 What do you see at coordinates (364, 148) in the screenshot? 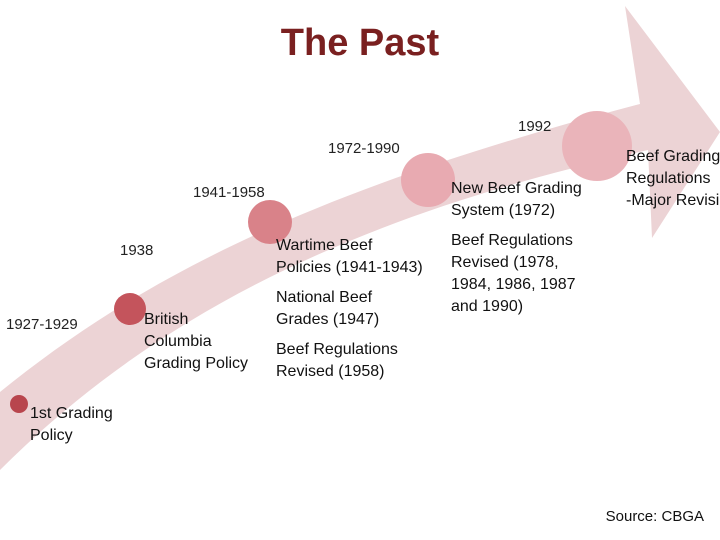
I see `year-label-1972-1990: 1972-1990` at bounding box center [364, 148].